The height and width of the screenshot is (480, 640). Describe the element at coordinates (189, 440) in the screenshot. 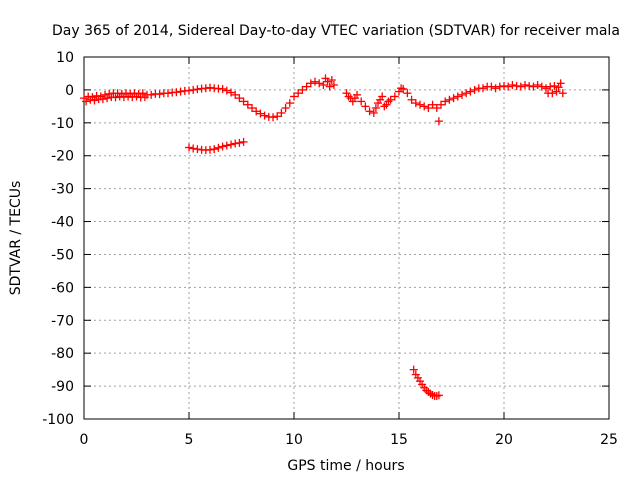

I see `x-tick-label: 5` at that location.